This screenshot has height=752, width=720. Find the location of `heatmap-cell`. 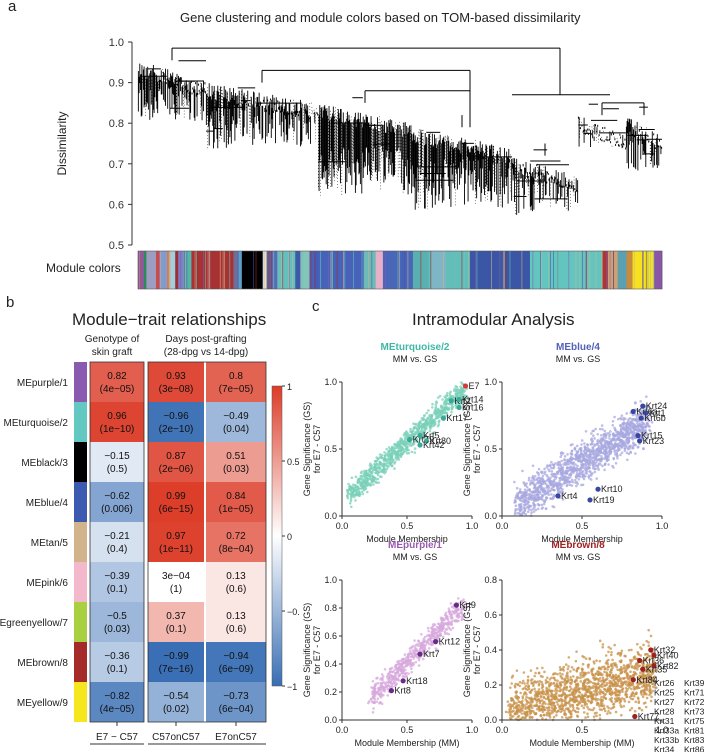

heatmap-cell is located at coordinates (117, 422).